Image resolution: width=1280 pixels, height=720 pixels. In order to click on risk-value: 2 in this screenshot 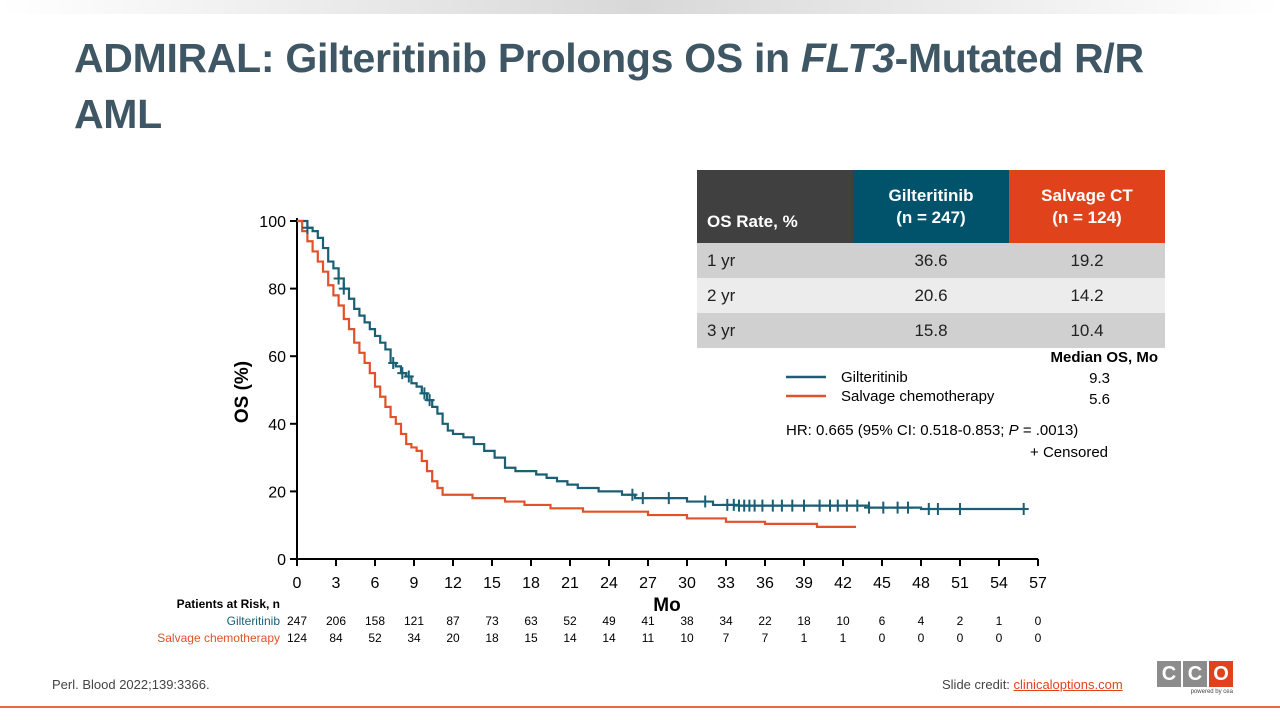, I will do `click(960, 621)`.